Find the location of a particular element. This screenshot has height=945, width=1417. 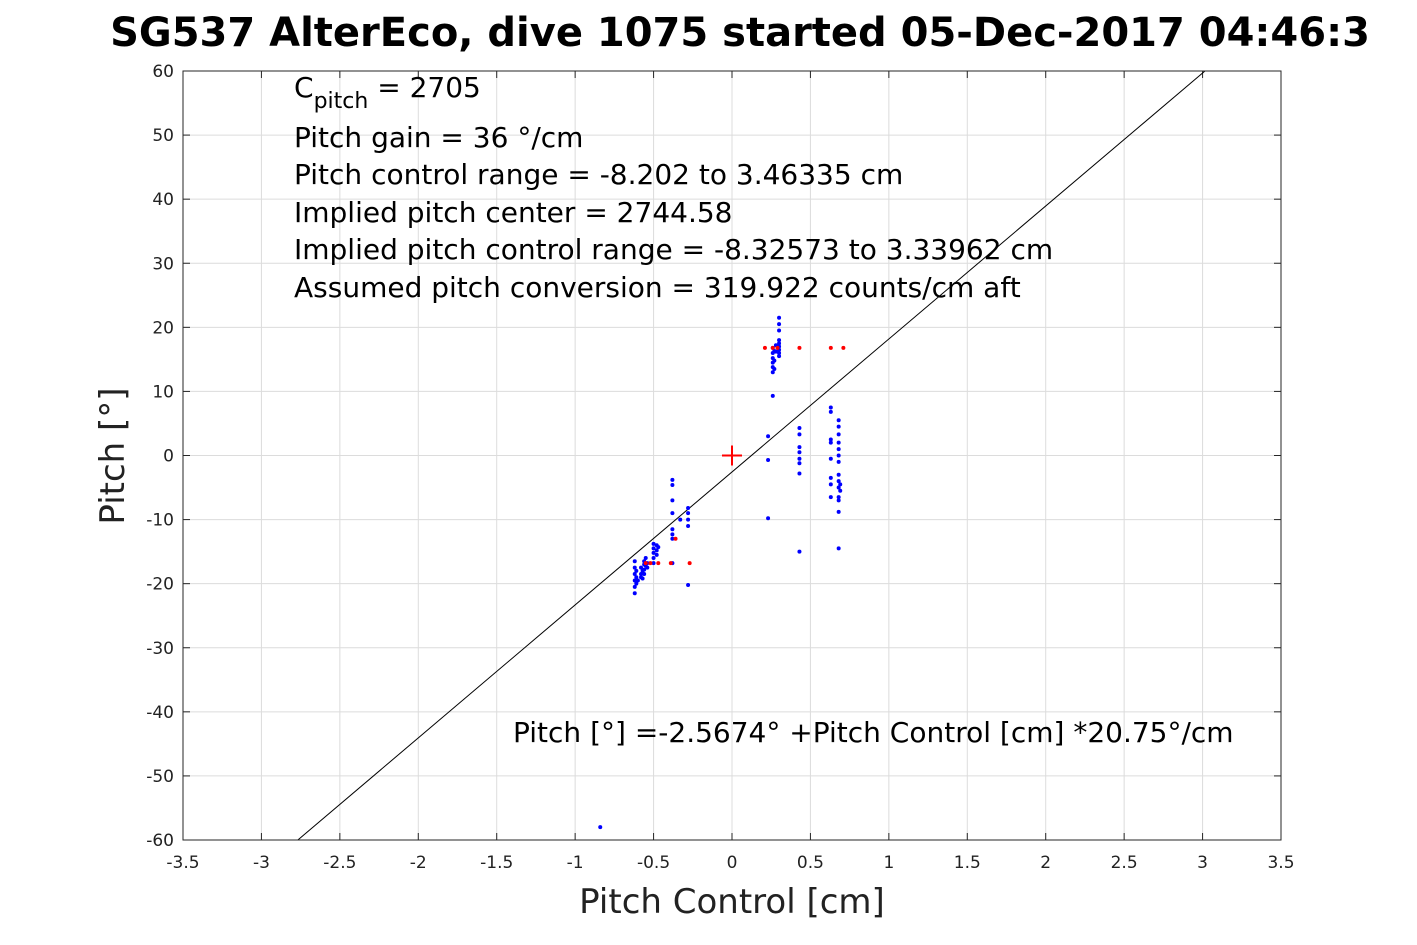

x-tick-label: -0.5 is located at coordinates (653, 863).